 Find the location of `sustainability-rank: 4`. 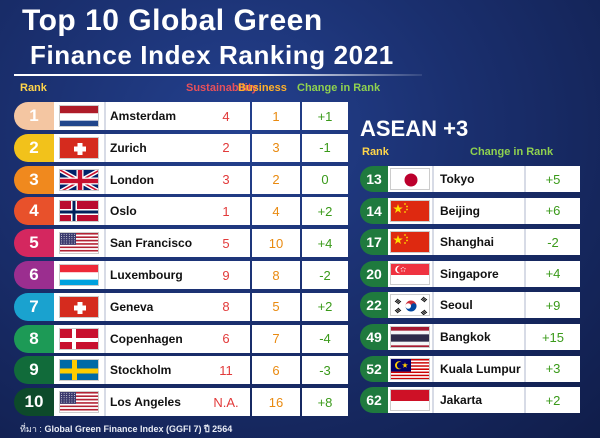

sustainability-rank: 4 is located at coordinates (226, 116).